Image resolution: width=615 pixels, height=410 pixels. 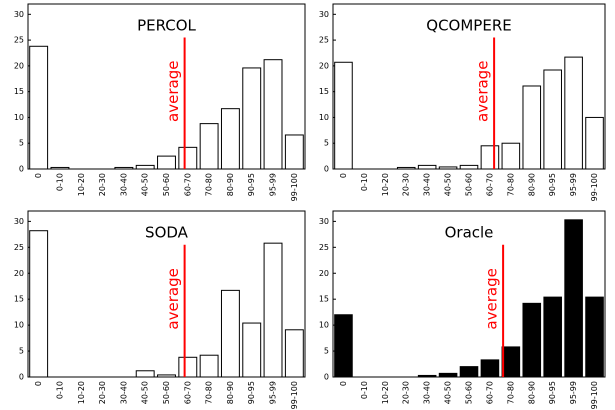 I want to click on panel-title: Oracle, so click(x=469, y=233).